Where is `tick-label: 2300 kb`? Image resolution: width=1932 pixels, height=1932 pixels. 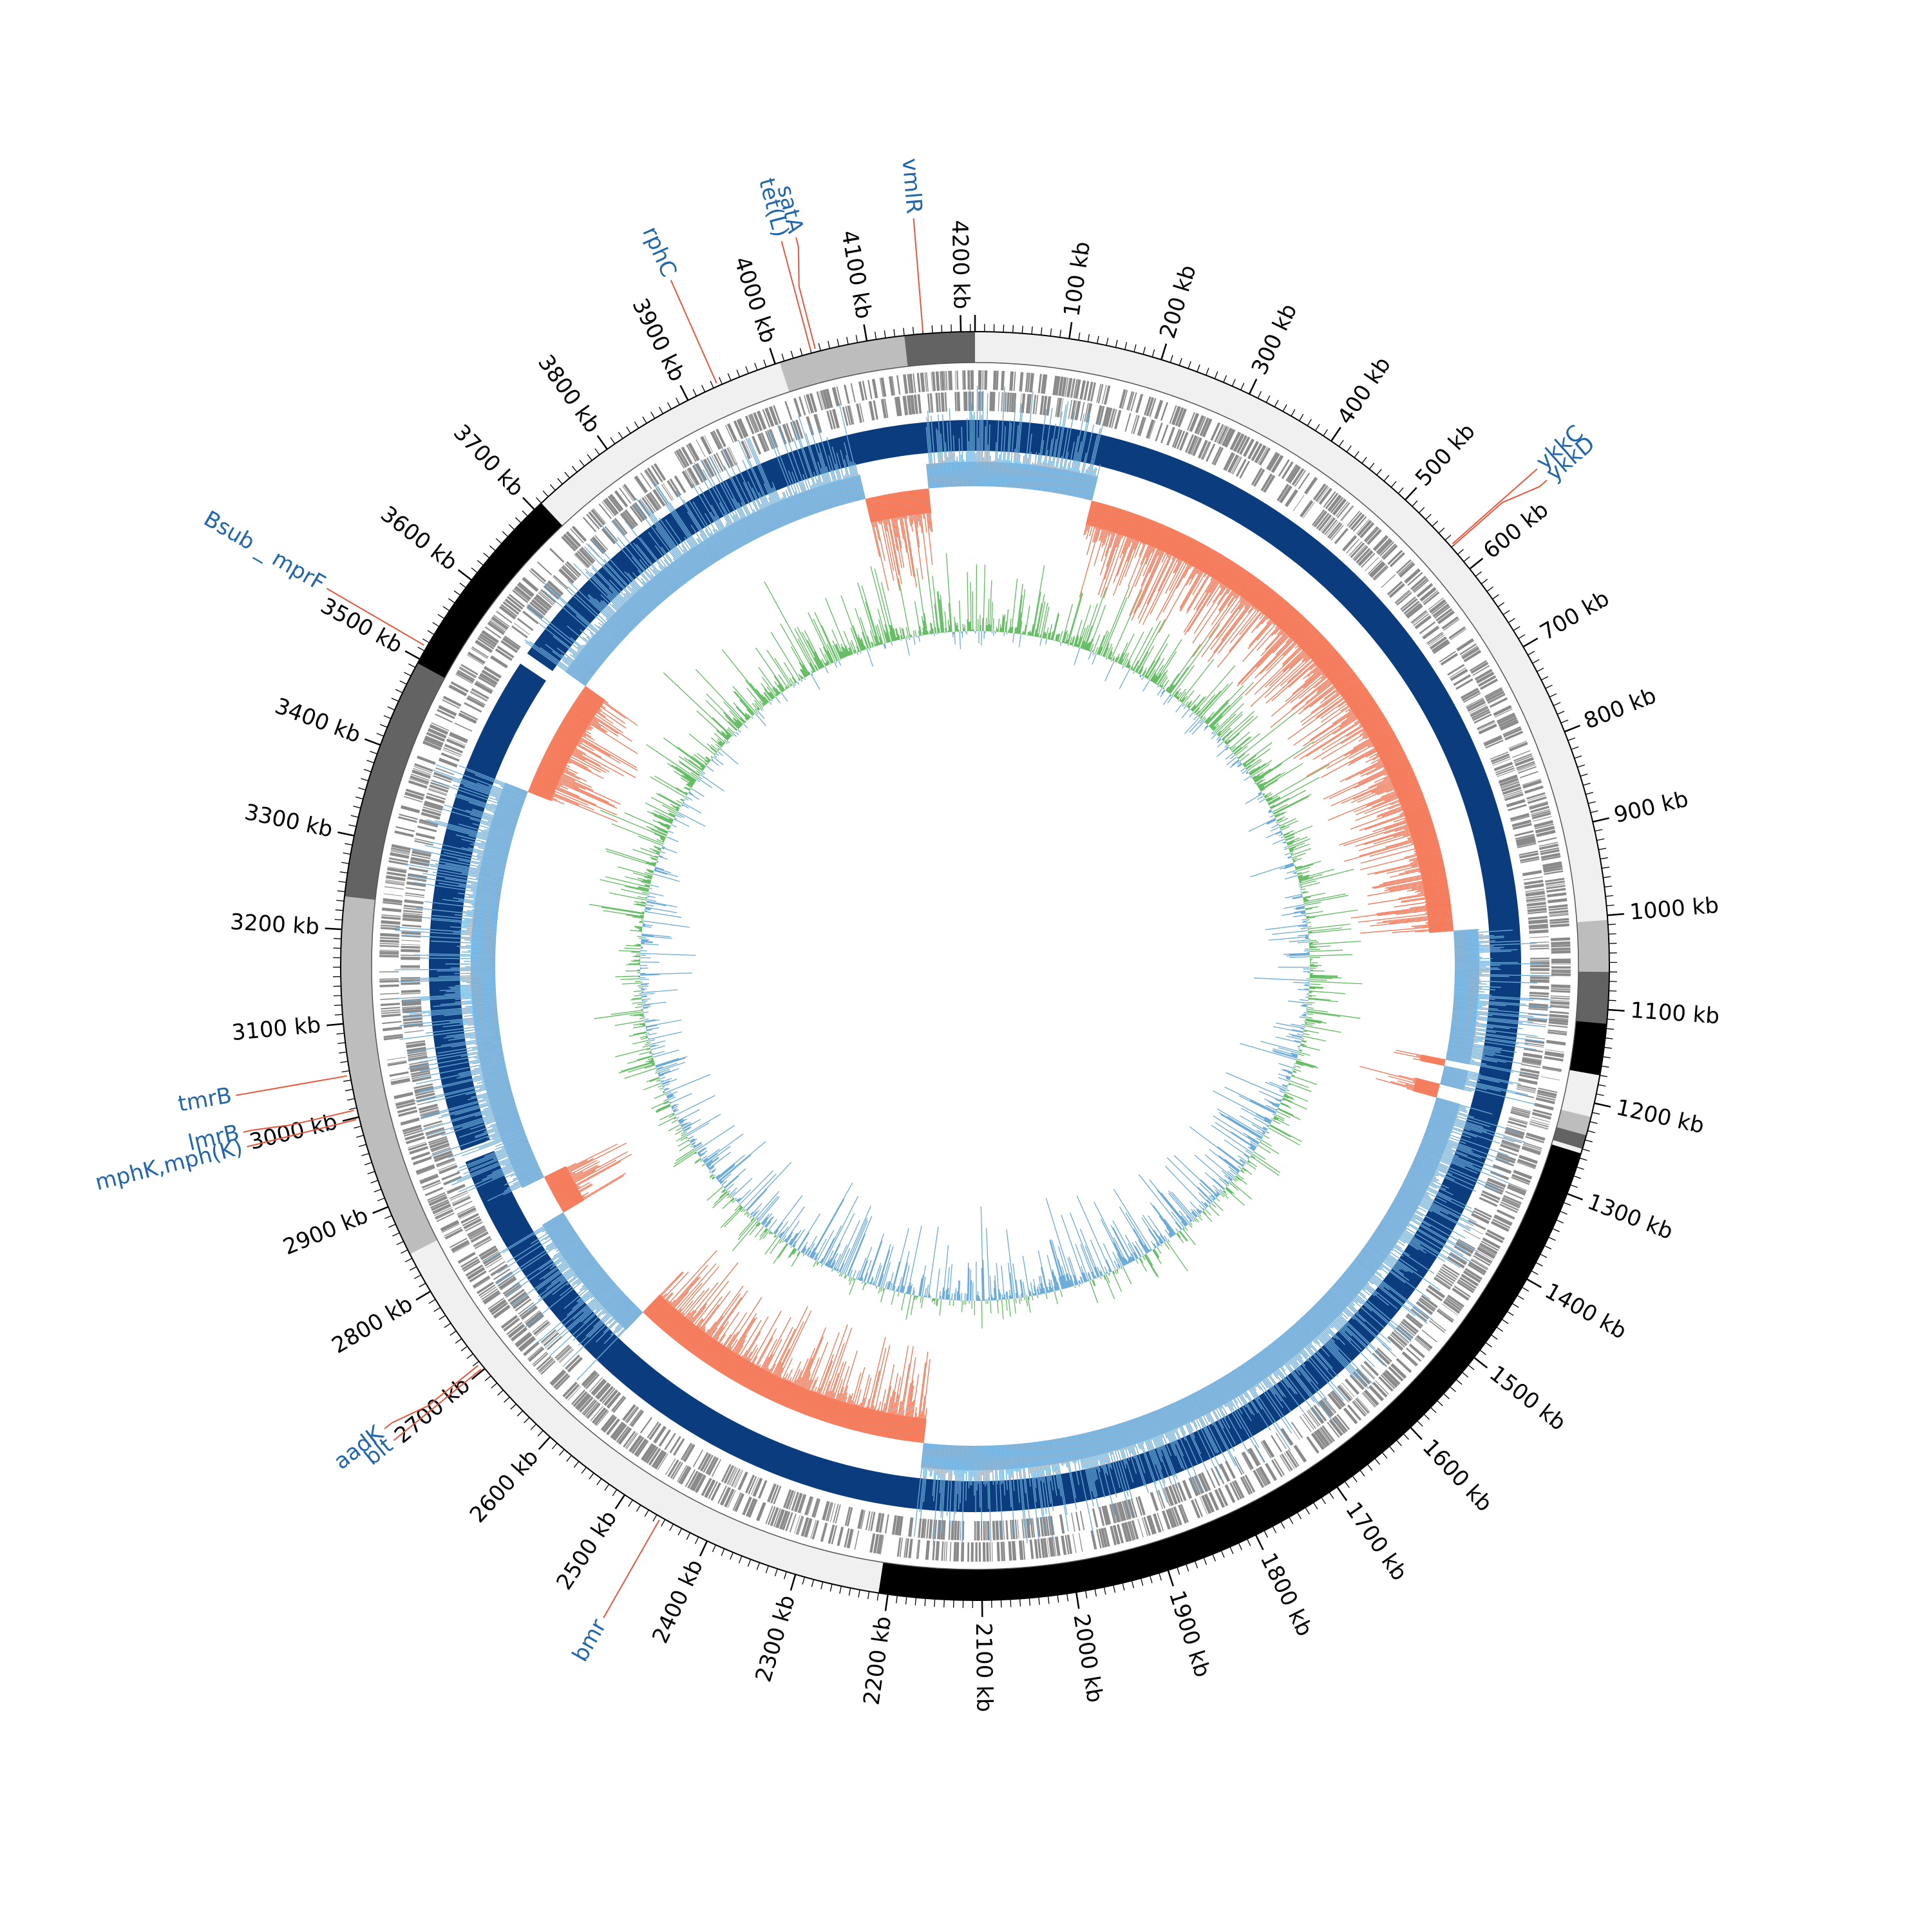 tick-label: 2300 kb is located at coordinates (775, 1638).